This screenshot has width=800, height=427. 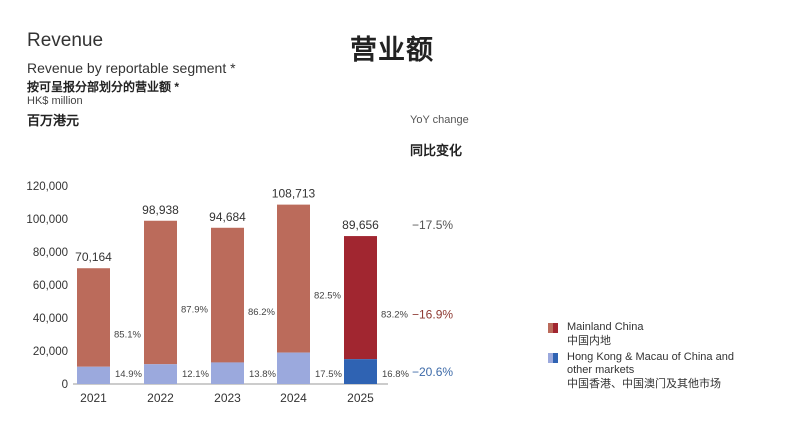 I want to click on total-label-2023: 94,684, so click(x=227, y=217).